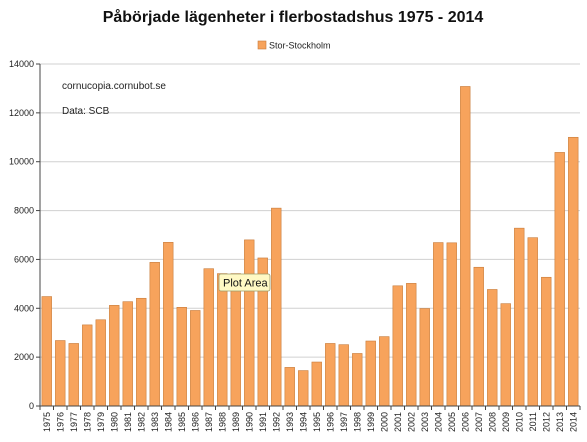  I want to click on bar-1984, so click(168, 324).